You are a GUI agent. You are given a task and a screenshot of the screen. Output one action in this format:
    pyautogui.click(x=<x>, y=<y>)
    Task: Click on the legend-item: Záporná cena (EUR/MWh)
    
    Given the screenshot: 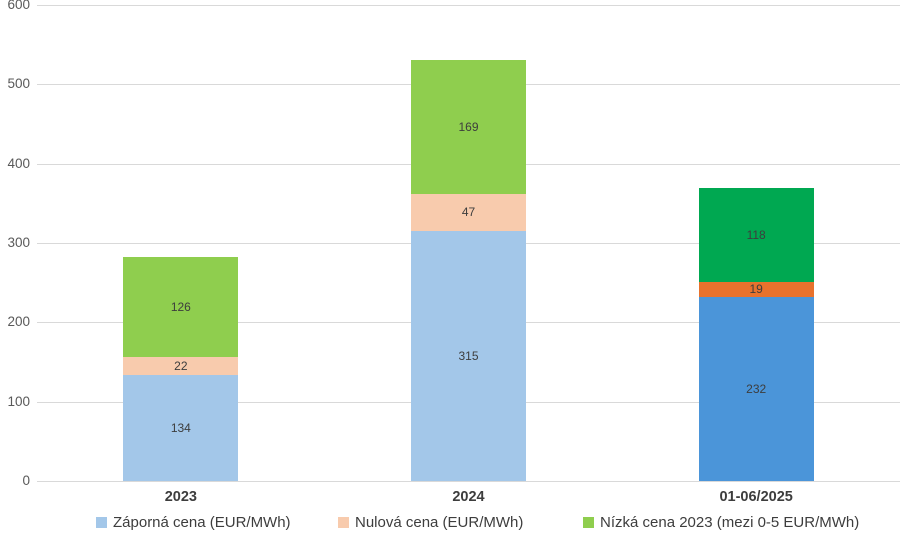 What is the action you would take?
    pyautogui.click(x=193, y=522)
    